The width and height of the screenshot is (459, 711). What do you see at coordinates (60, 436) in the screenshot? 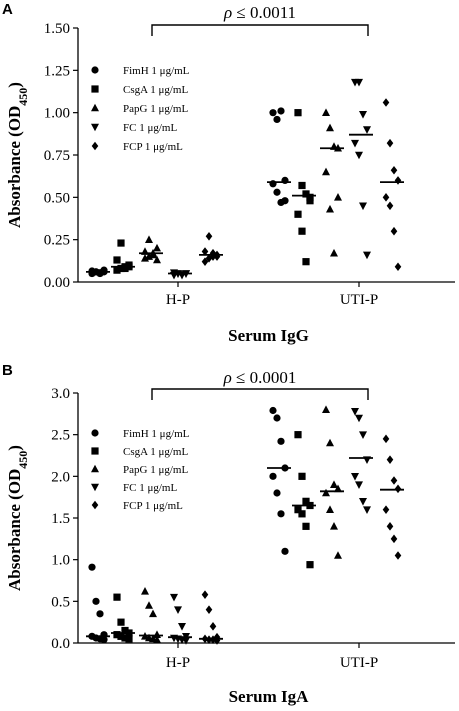
I see `y-tick-label: 2.5` at bounding box center [60, 436].